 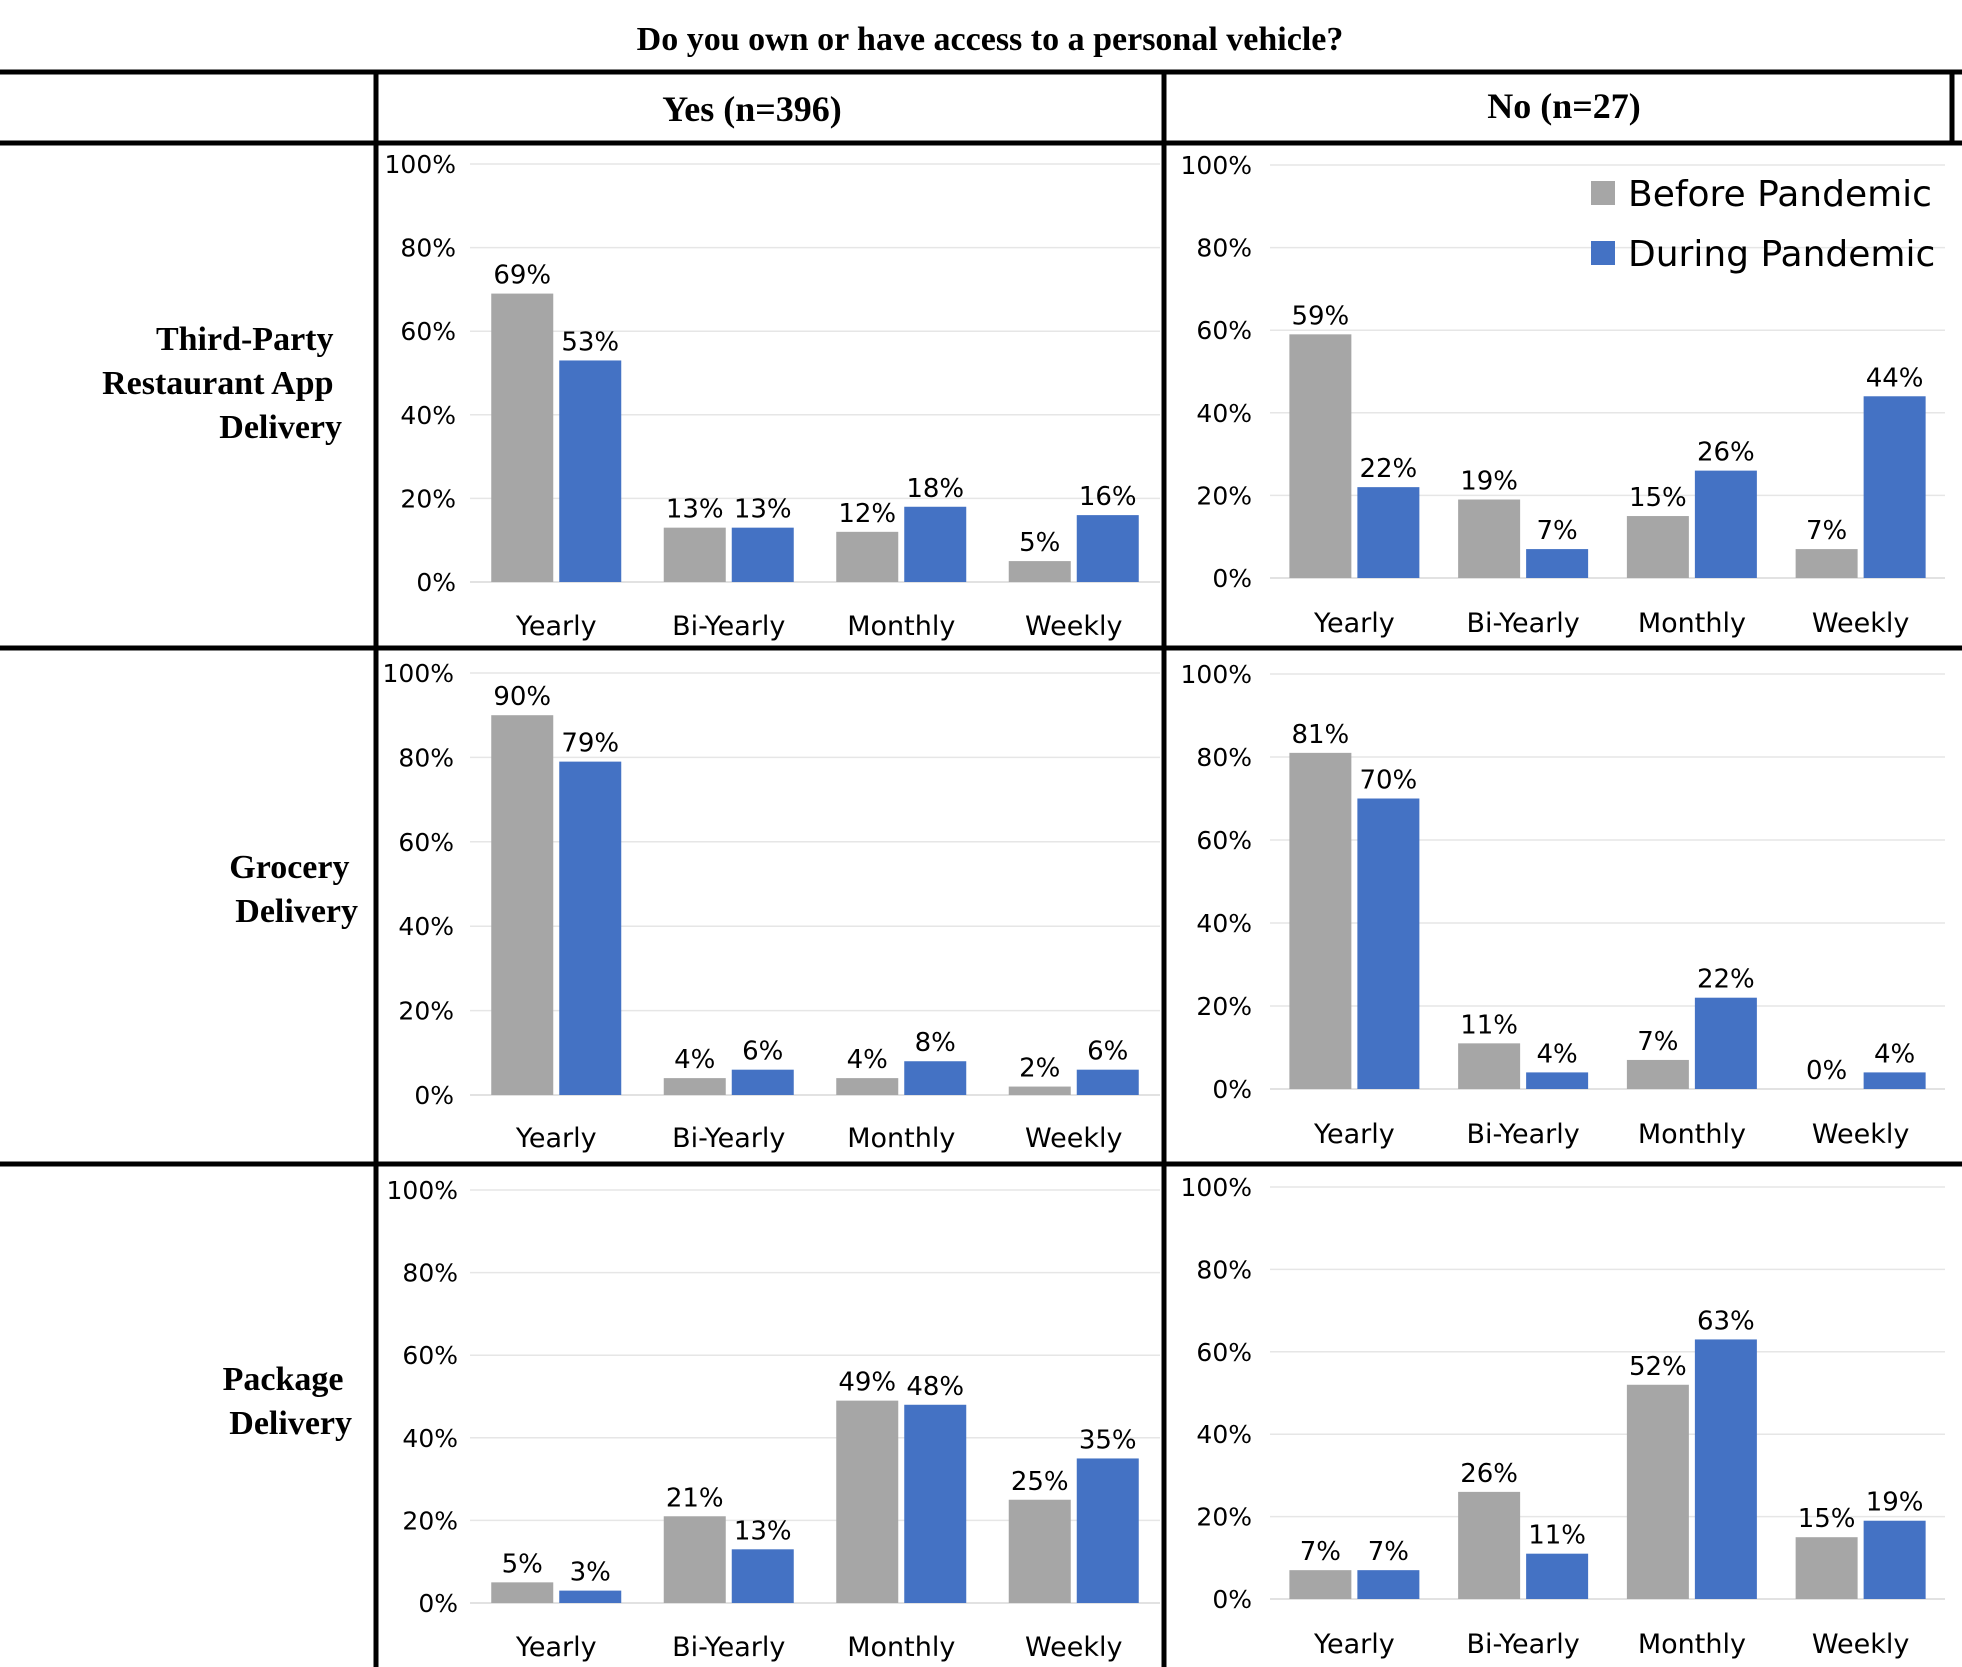 What do you see at coordinates (1039, 543) in the screenshot?
I see `data-label-before-pandemic-weekly: 5%` at bounding box center [1039, 543].